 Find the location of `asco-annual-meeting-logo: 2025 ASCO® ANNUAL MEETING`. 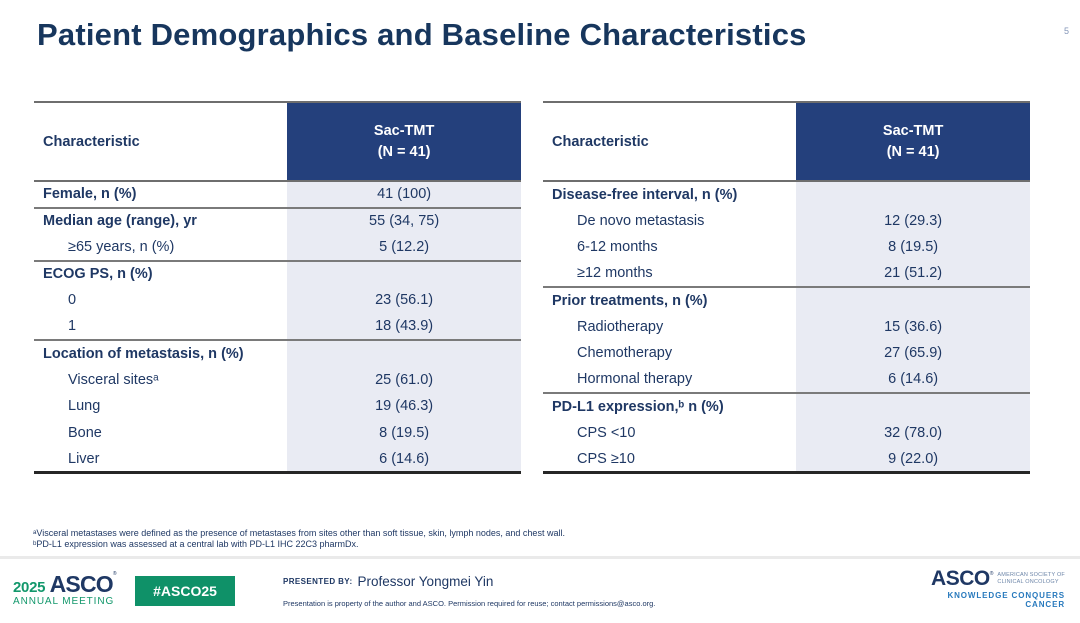

asco-annual-meeting-logo: 2025 ASCO® ANNUAL MEETING is located at coordinates (72, 589).